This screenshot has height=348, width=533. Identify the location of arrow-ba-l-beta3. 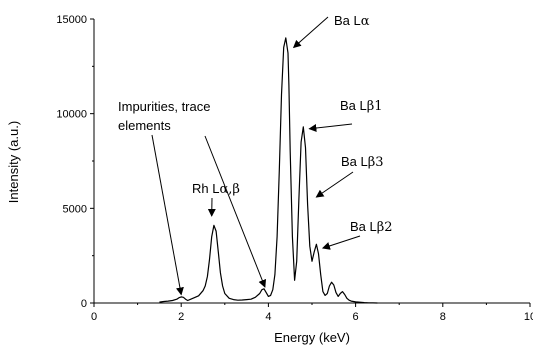
(334, 184).